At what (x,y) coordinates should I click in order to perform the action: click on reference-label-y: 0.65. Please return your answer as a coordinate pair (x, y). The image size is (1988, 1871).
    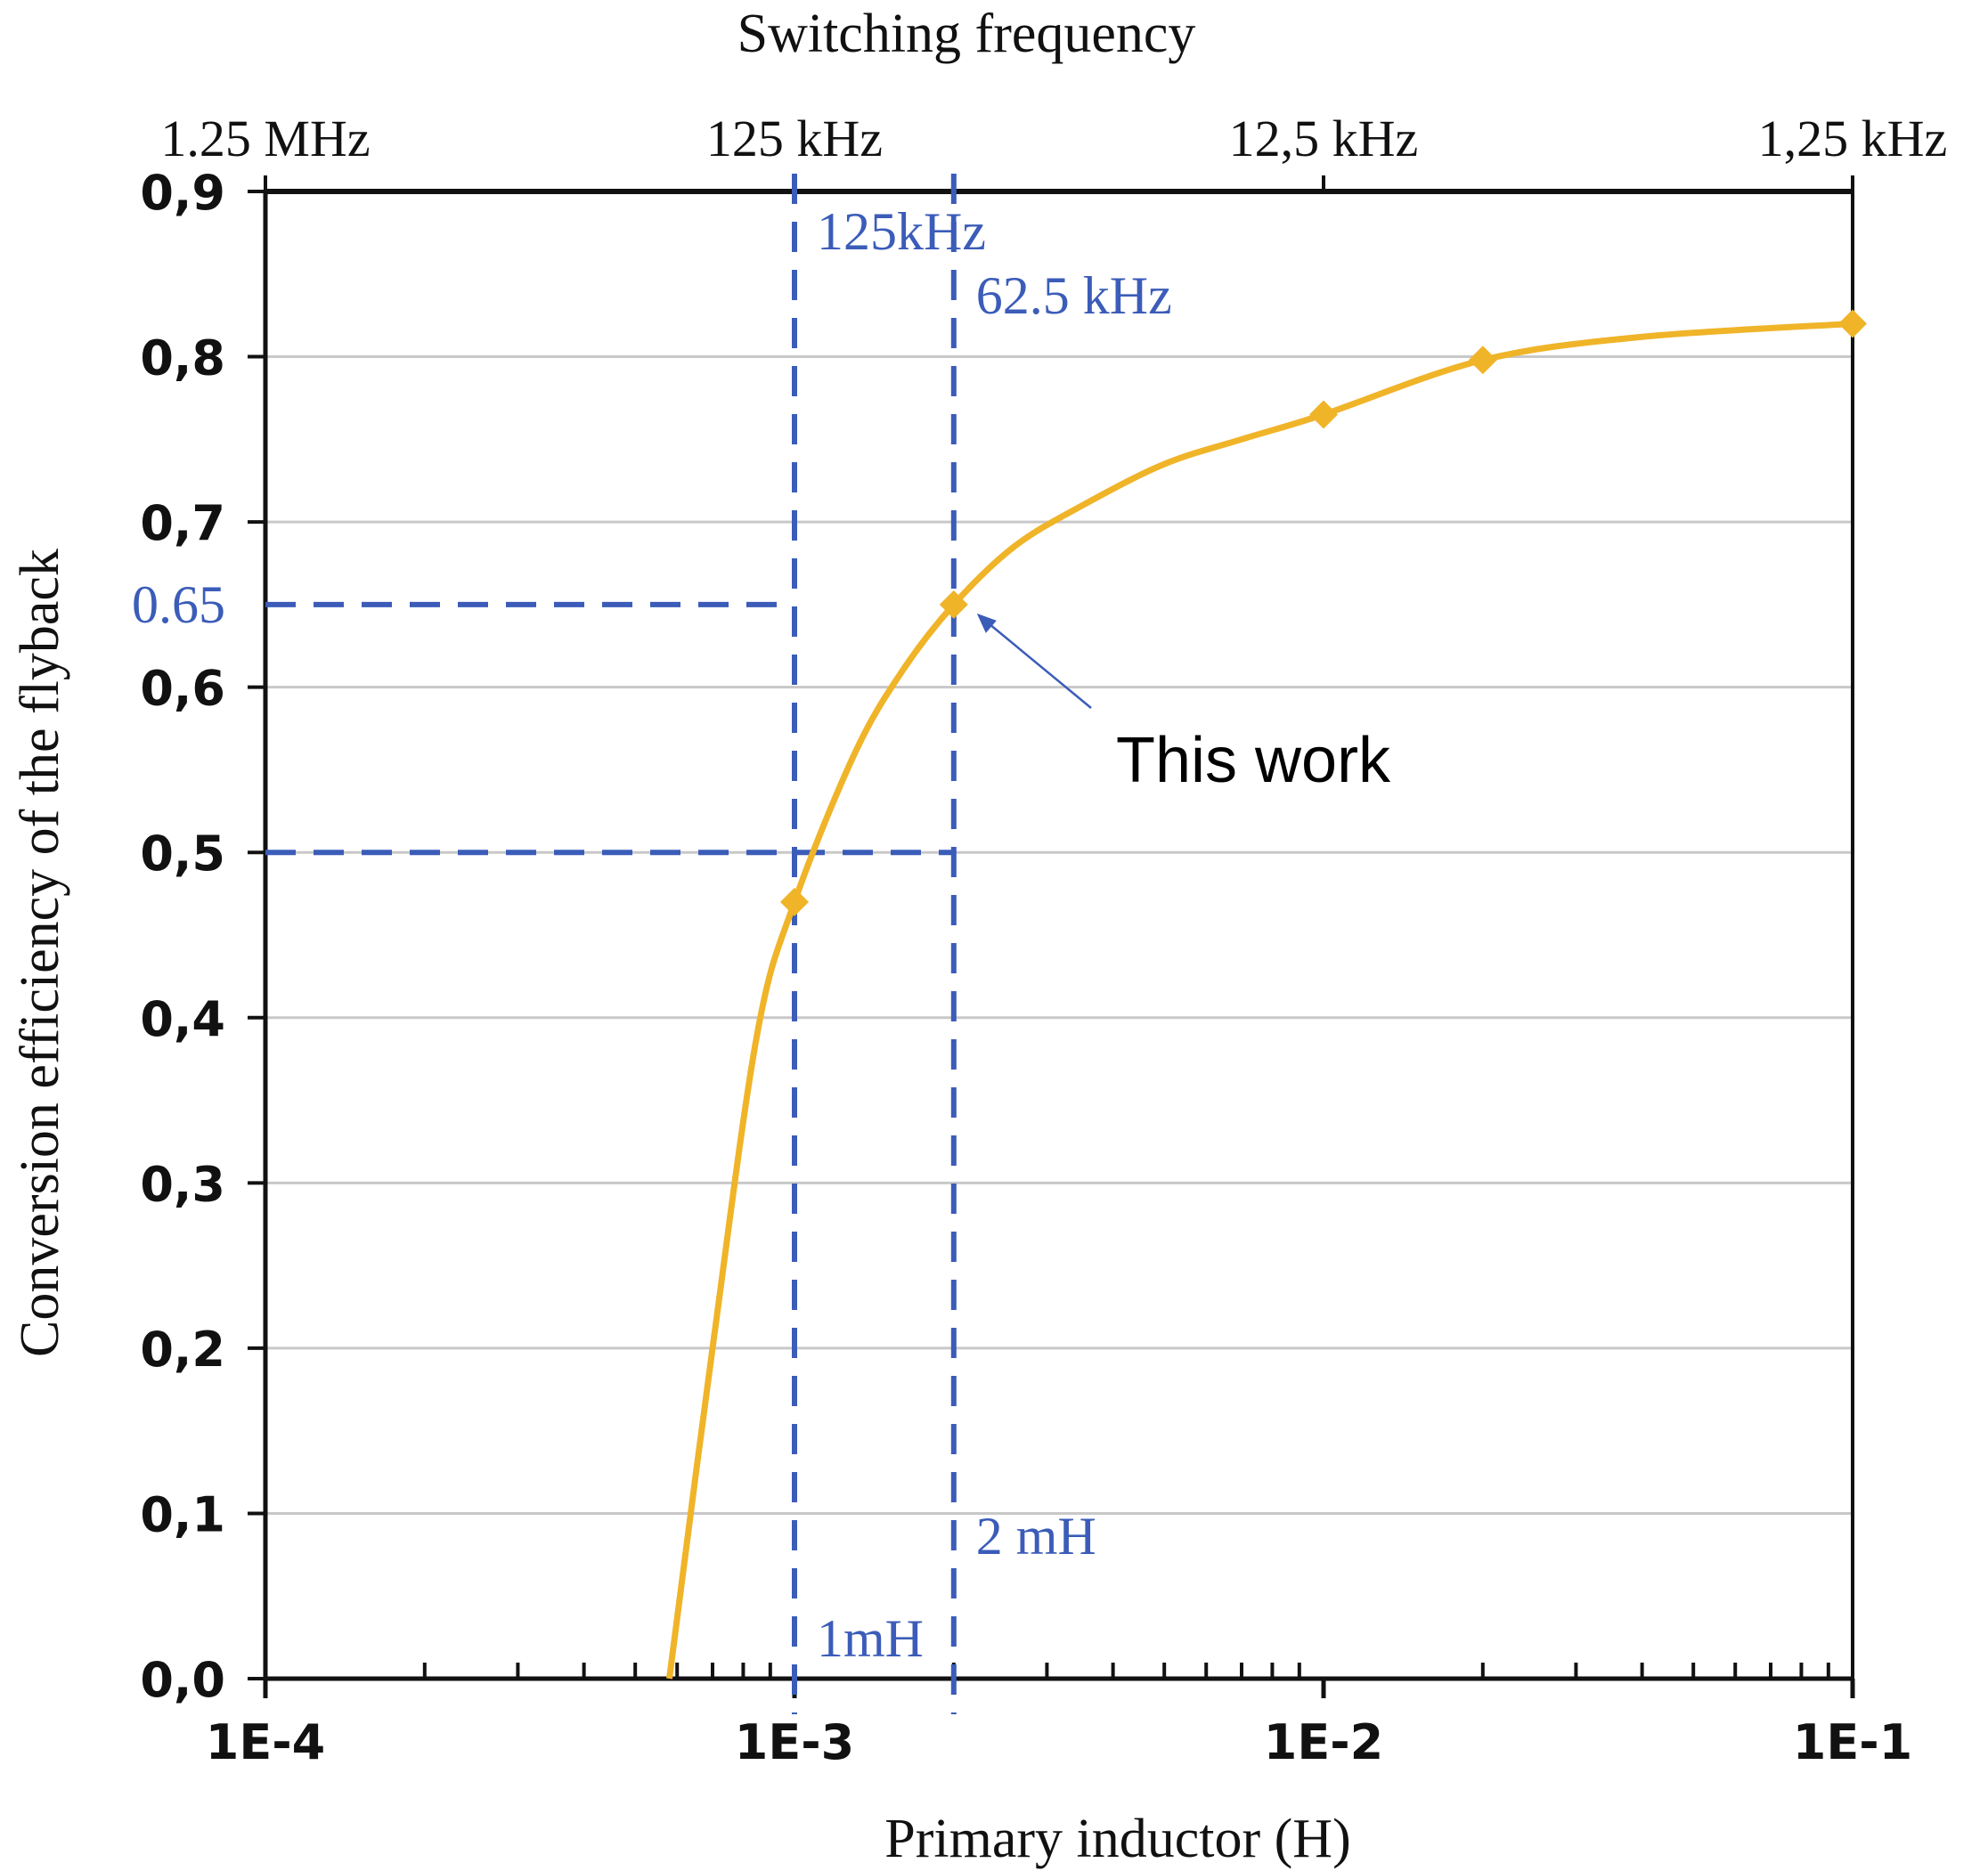
    Looking at the image, I should click on (178, 604).